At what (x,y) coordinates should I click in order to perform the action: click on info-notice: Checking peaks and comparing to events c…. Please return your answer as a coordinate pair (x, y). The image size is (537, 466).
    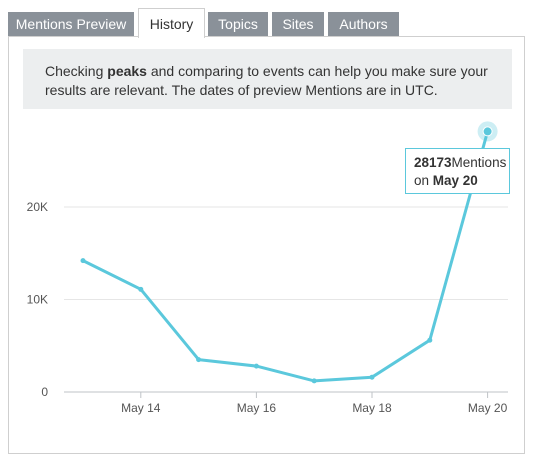
    Looking at the image, I should click on (267, 79).